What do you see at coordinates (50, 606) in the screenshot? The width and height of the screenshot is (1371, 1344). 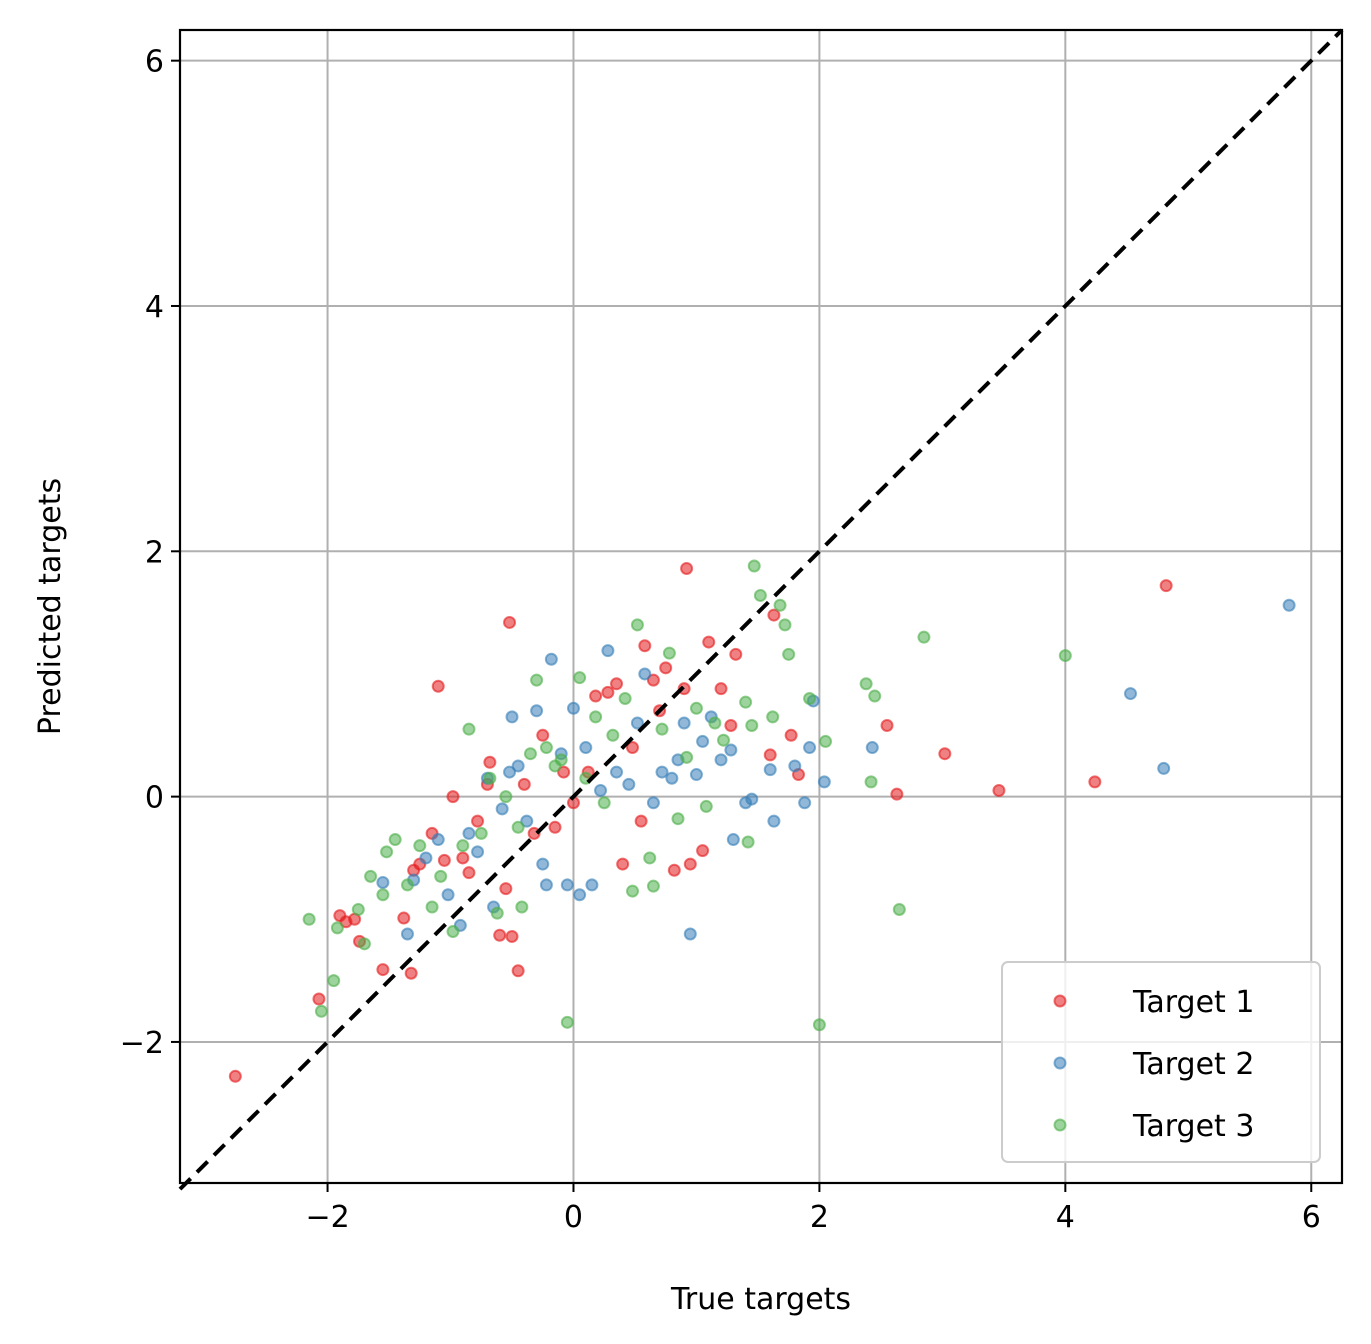 I see `y-axis-label: Predicted targets` at bounding box center [50, 606].